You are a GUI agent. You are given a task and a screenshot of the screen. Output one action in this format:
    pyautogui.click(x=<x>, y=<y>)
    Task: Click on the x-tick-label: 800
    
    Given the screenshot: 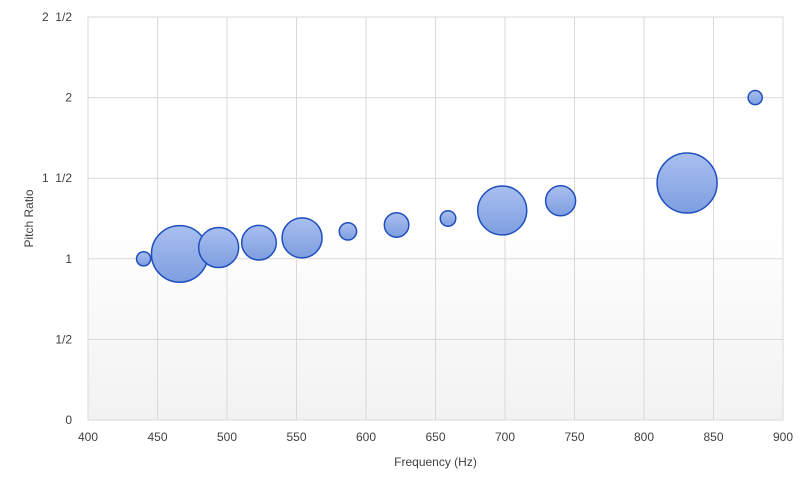 What is the action you would take?
    pyautogui.click(x=644, y=437)
    